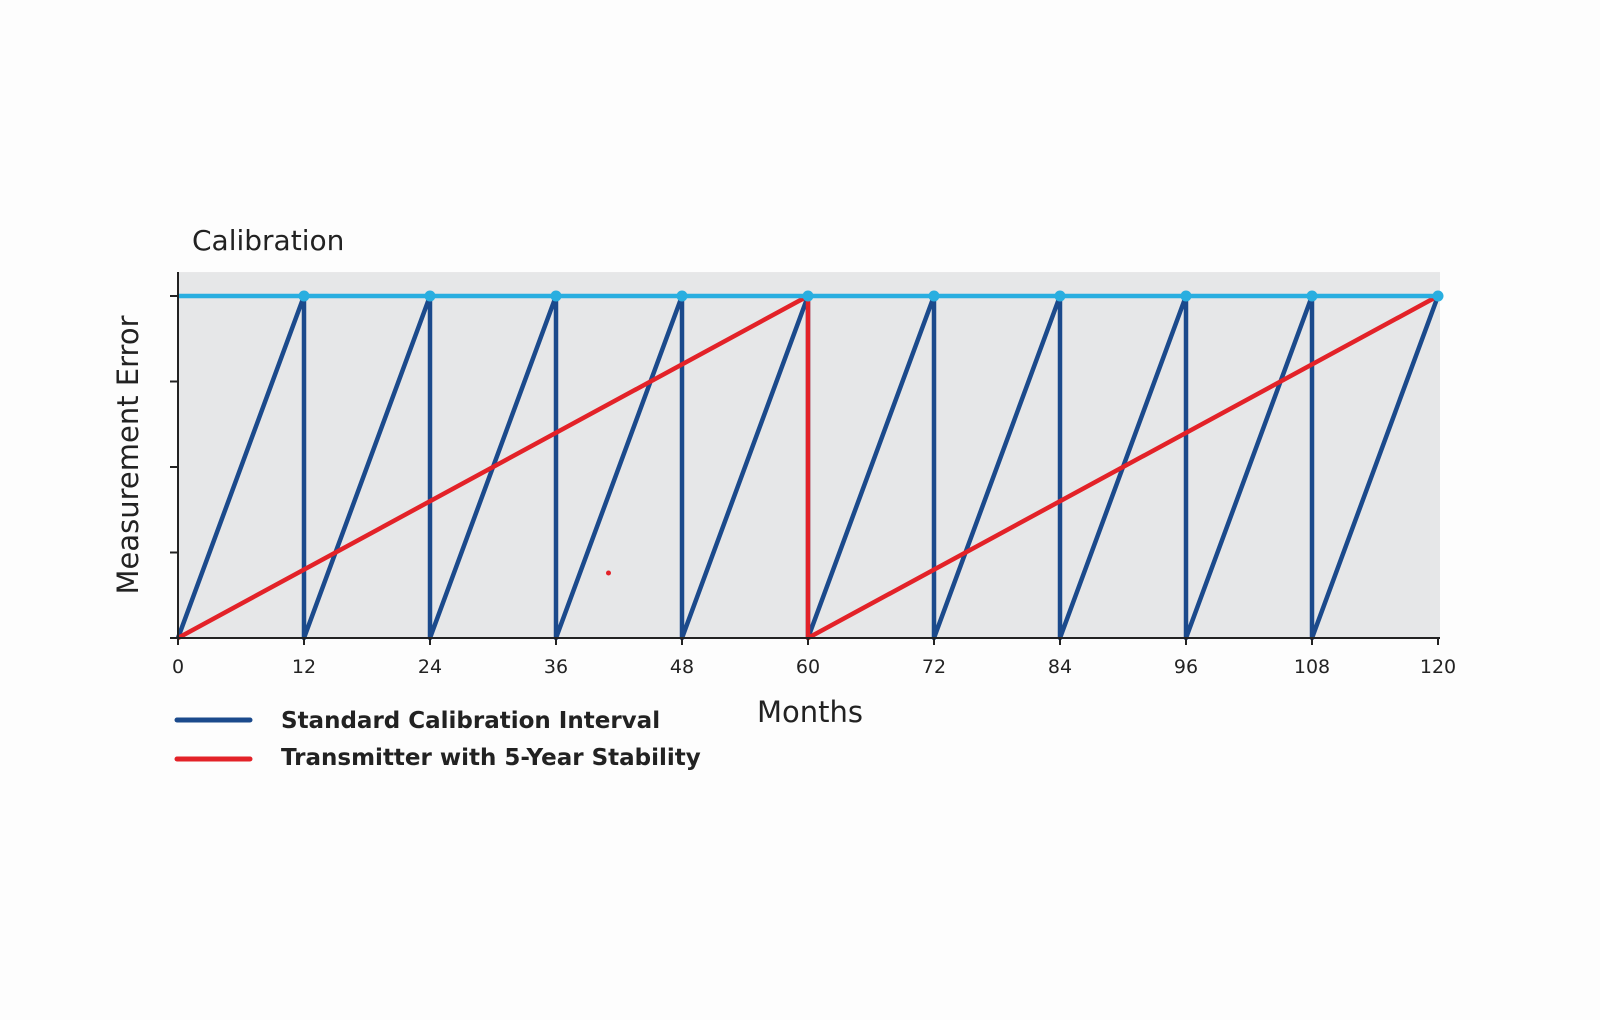 Image resolution: width=1600 pixels, height=1020 pixels. Describe the element at coordinates (304, 667) in the screenshot. I see `x-tick-label: 12` at that location.